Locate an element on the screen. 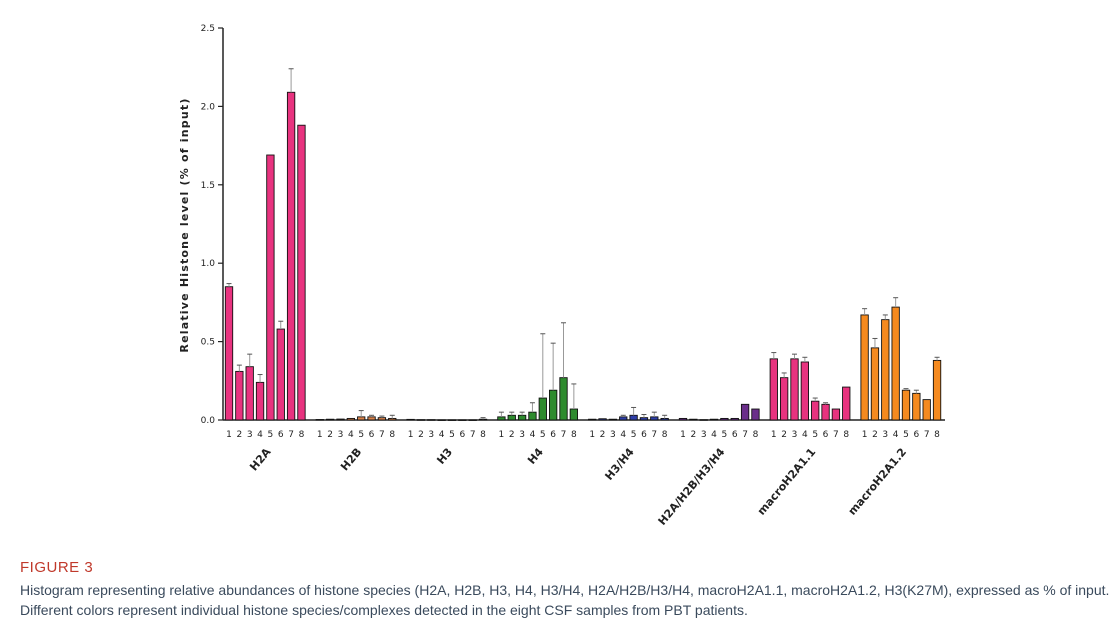 Image resolution: width=1120 pixels, height=628 pixels. group-label: H2A is located at coordinates (260, 459).